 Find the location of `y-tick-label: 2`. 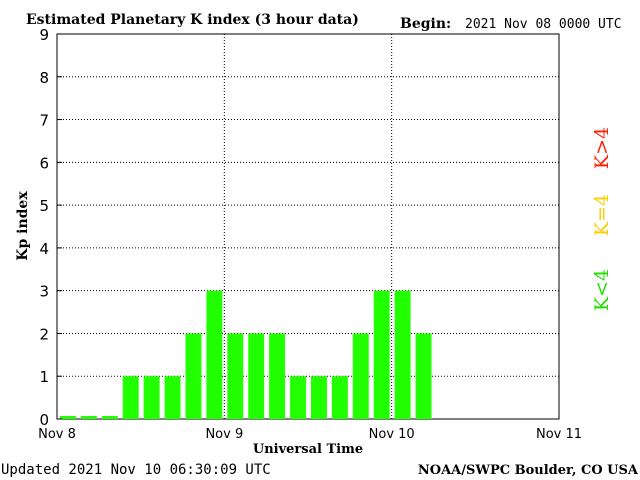

y-tick-label: 2 is located at coordinates (44, 334).